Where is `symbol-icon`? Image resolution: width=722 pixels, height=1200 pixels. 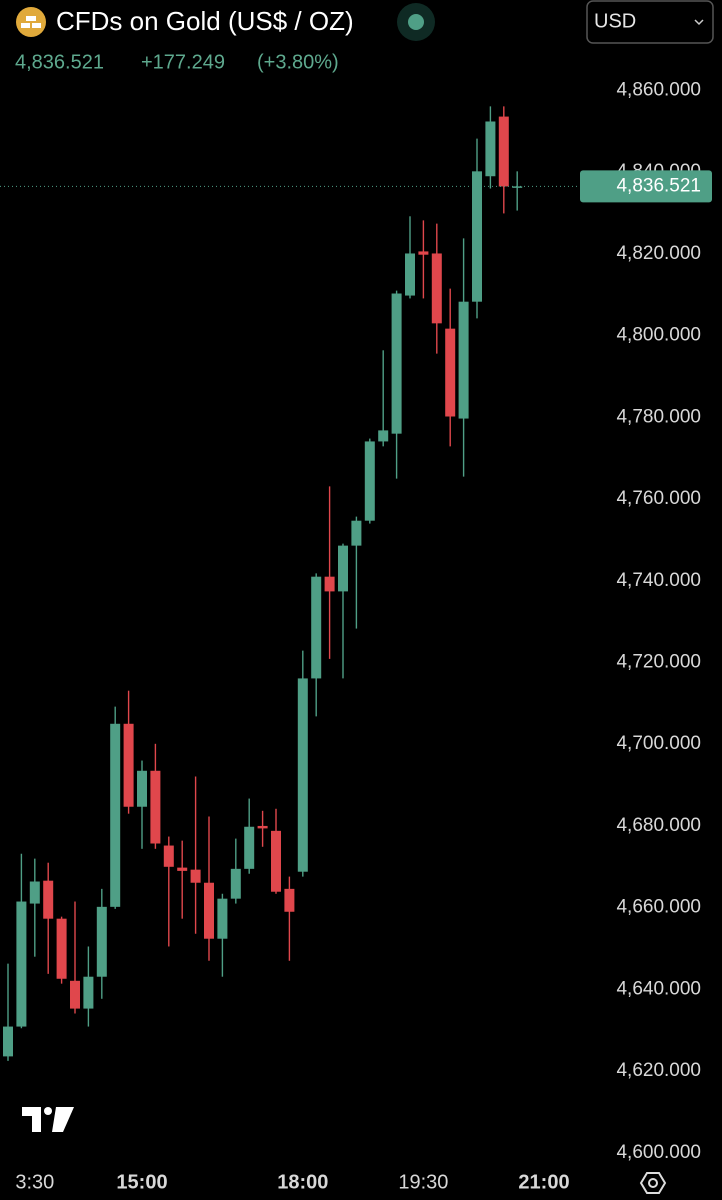
symbol-icon is located at coordinates (31, 22).